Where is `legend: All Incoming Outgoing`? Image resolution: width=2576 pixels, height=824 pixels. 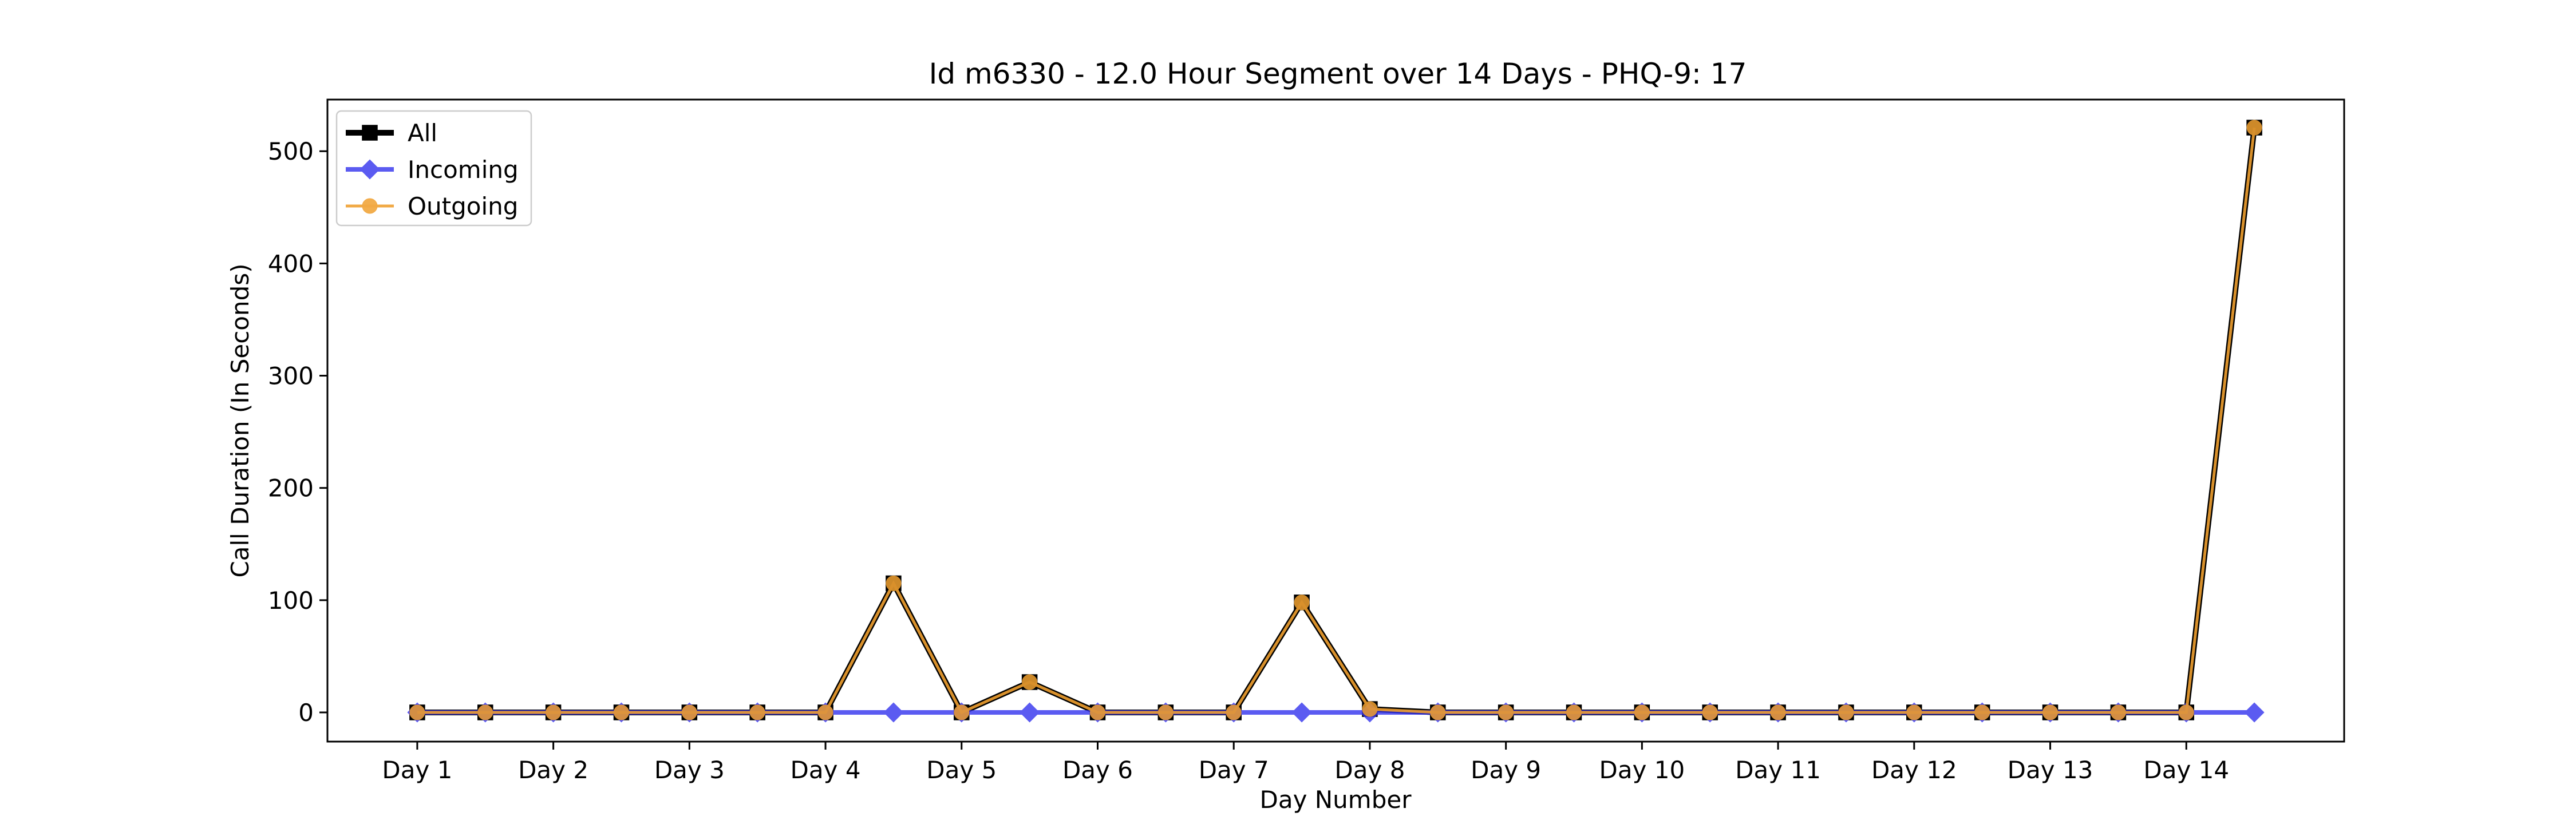 legend: All Incoming Outgoing is located at coordinates (433, 168).